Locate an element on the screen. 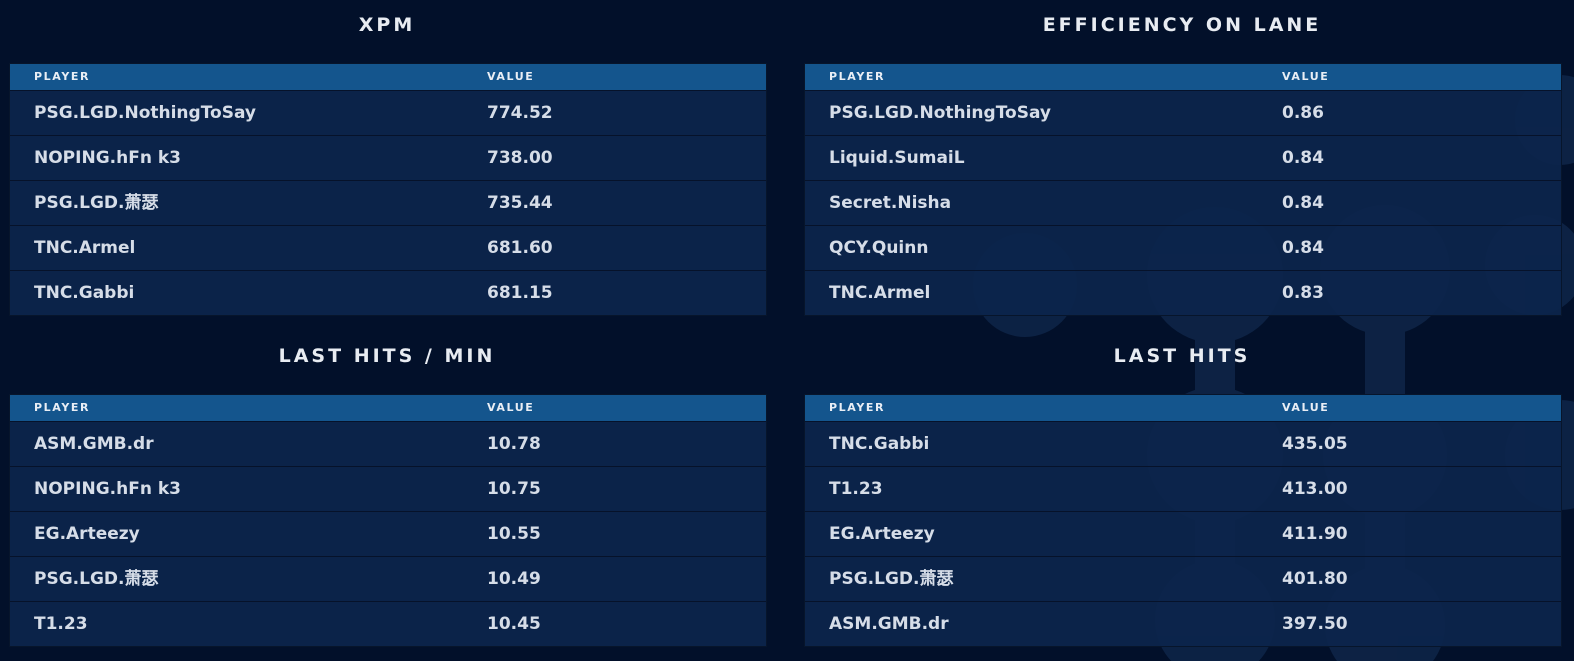 The image size is (1574, 661). table-row: T1.23 10.45 is located at coordinates (388, 623).